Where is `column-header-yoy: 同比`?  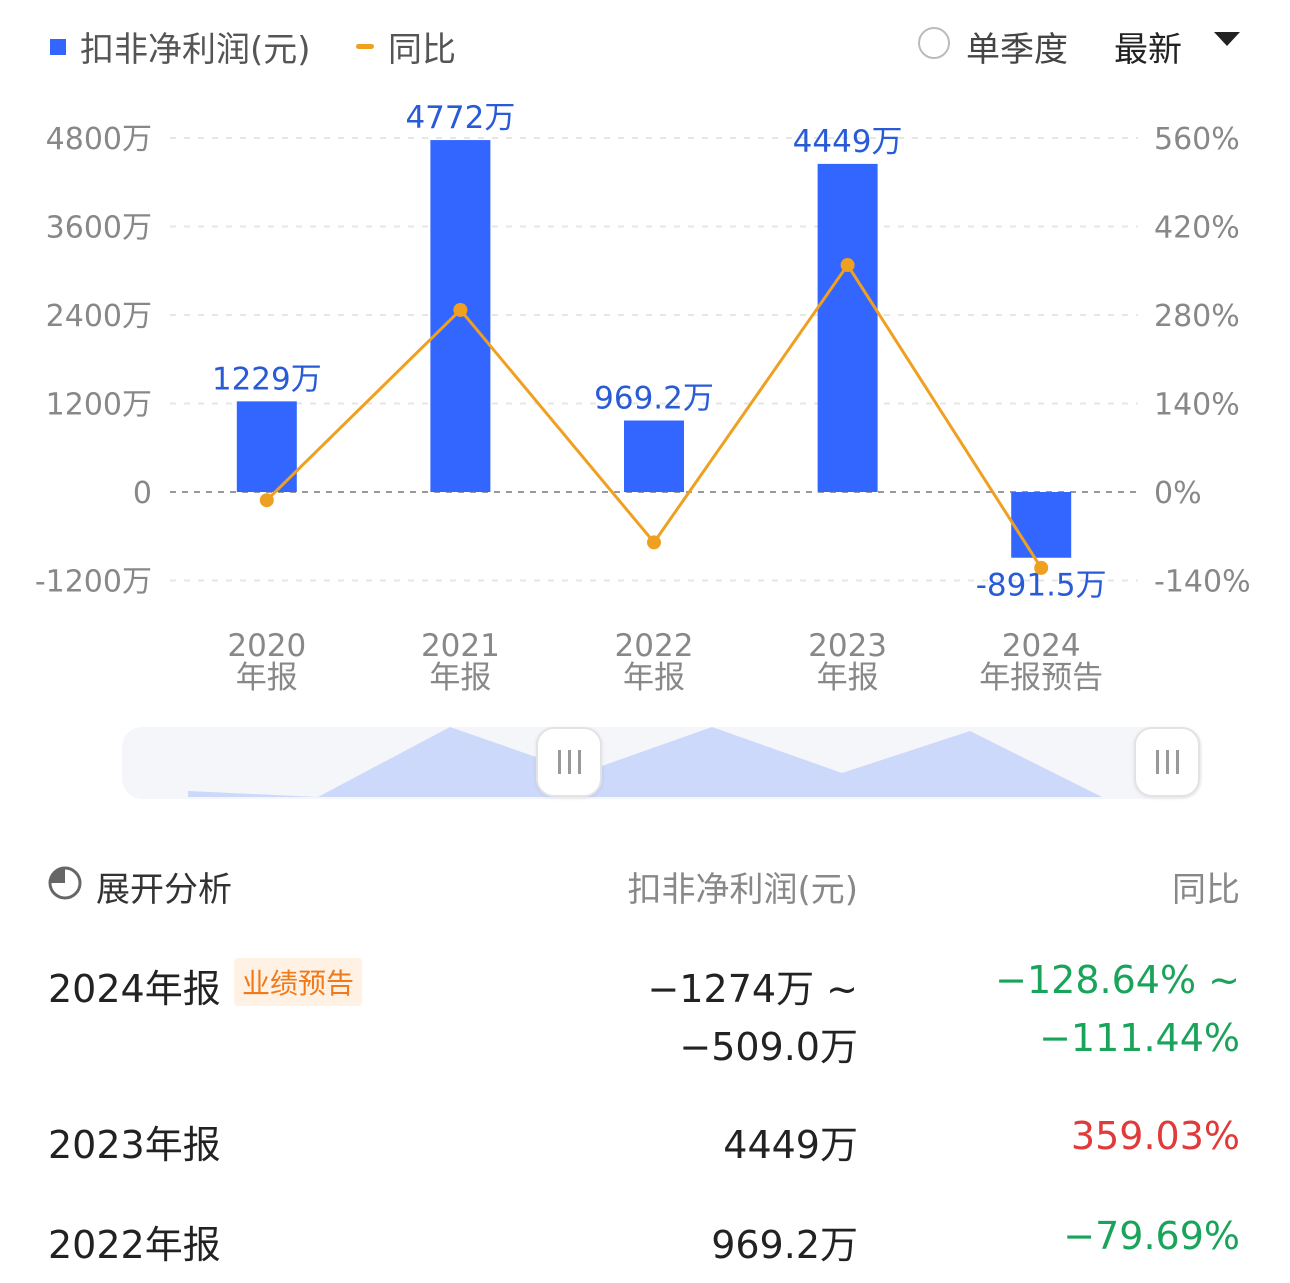 column-header-yoy: 同比 is located at coordinates (1206, 890).